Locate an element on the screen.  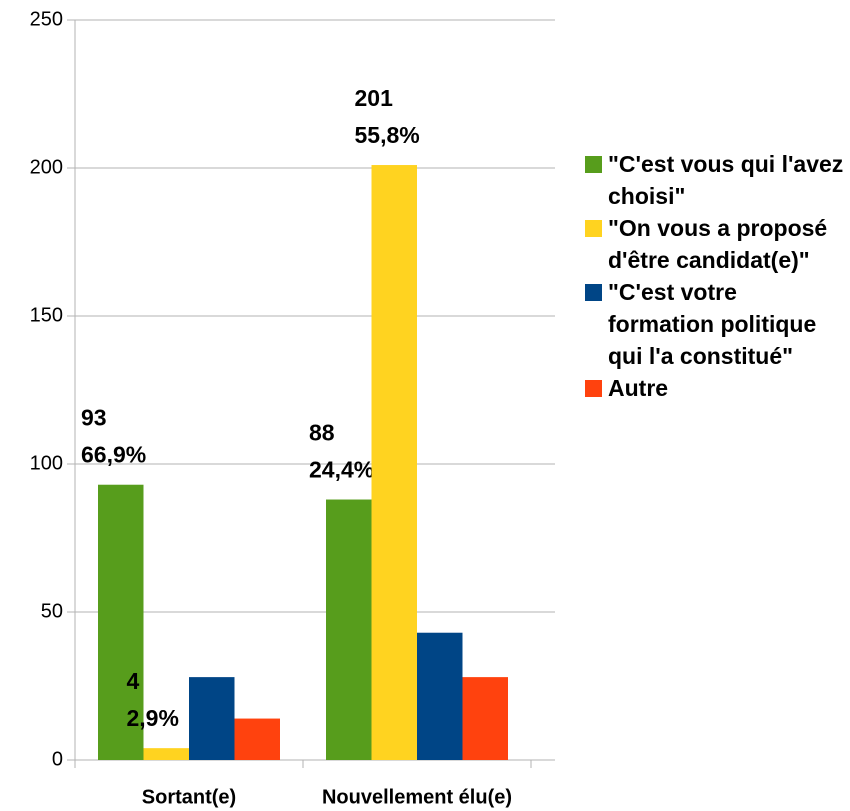
data-label-line: 88 is located at coordinates (322, 433).